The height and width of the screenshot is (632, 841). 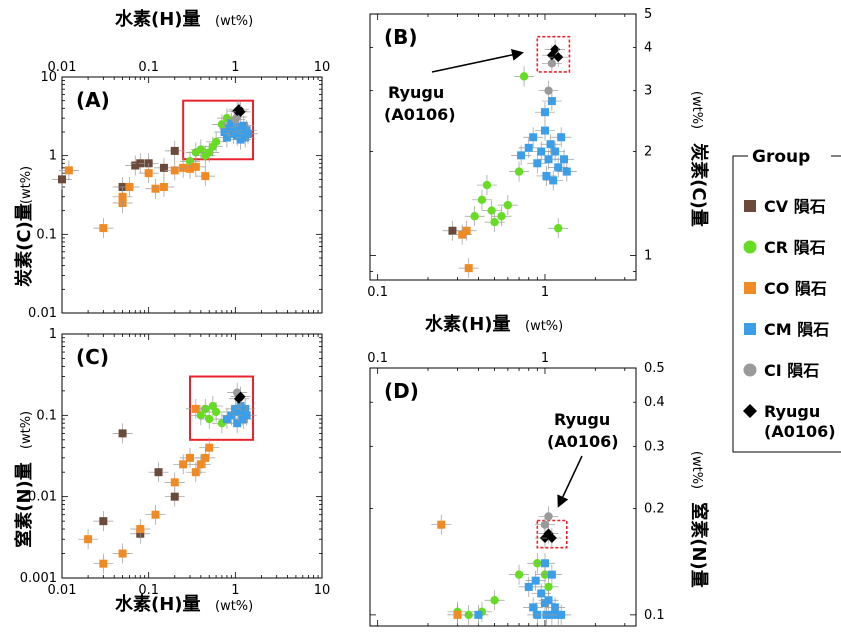 What do you see at coordinates (137, 197) in the screenshot?
I see `panel-a-series-co` at bounding box center [137, 197].